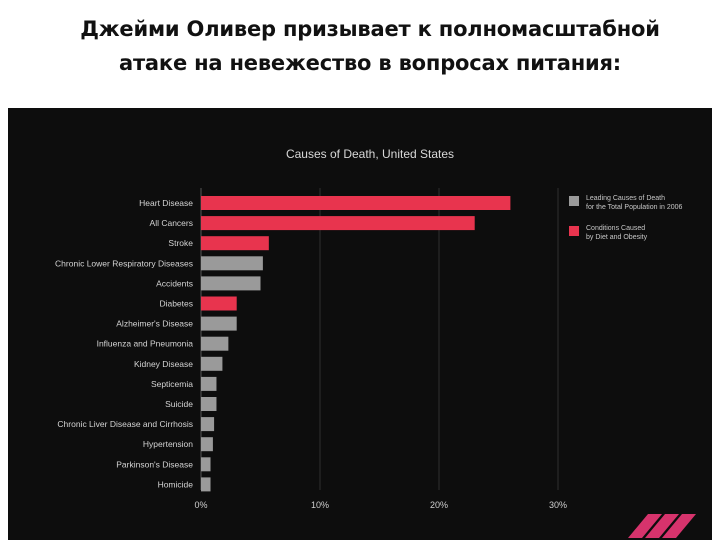 Image resolution: width=720 pixels, height=540 pixels. What do you see at coordinates (369, 63) in the screenshot?
I see `slide-title-line-2: атаке на невежество в вопросах питания:` at bounding box center [369, 63].